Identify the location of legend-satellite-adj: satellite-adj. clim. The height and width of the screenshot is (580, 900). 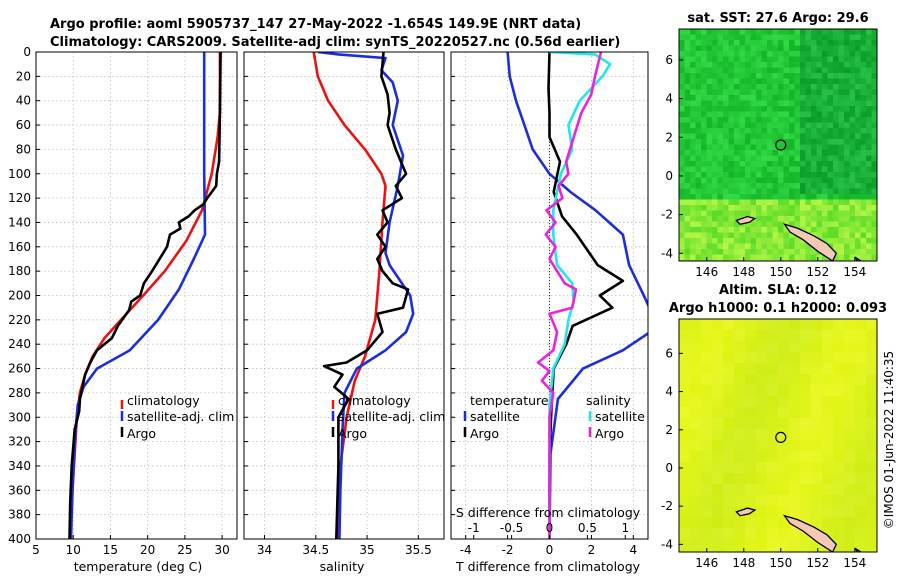
(391, 416).